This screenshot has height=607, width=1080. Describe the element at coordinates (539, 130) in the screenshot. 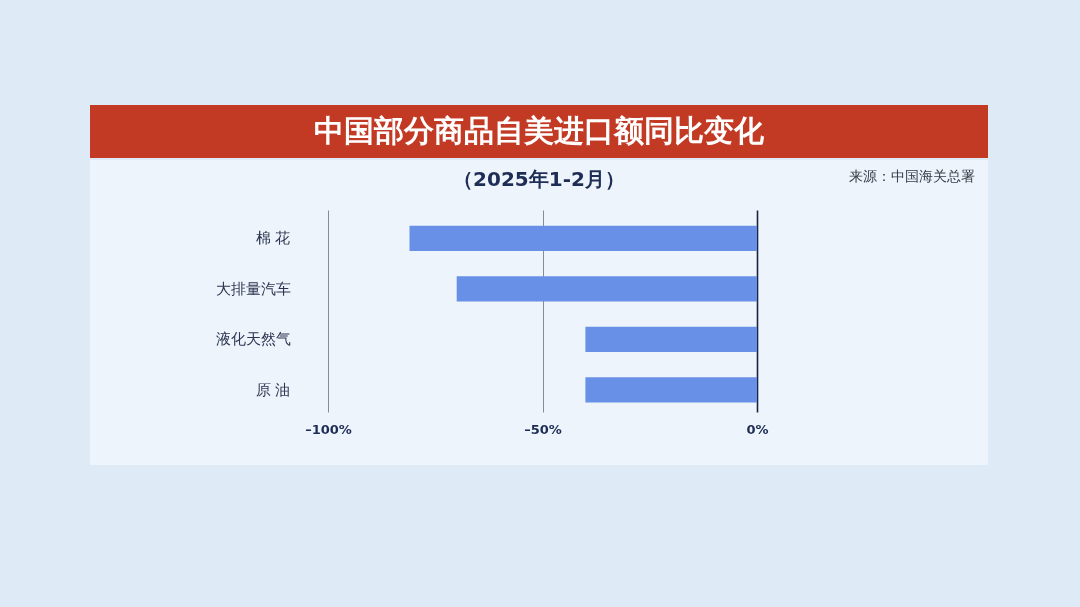

I see `chart-title: 中国部分商品自美进口额同比变化` at that location.